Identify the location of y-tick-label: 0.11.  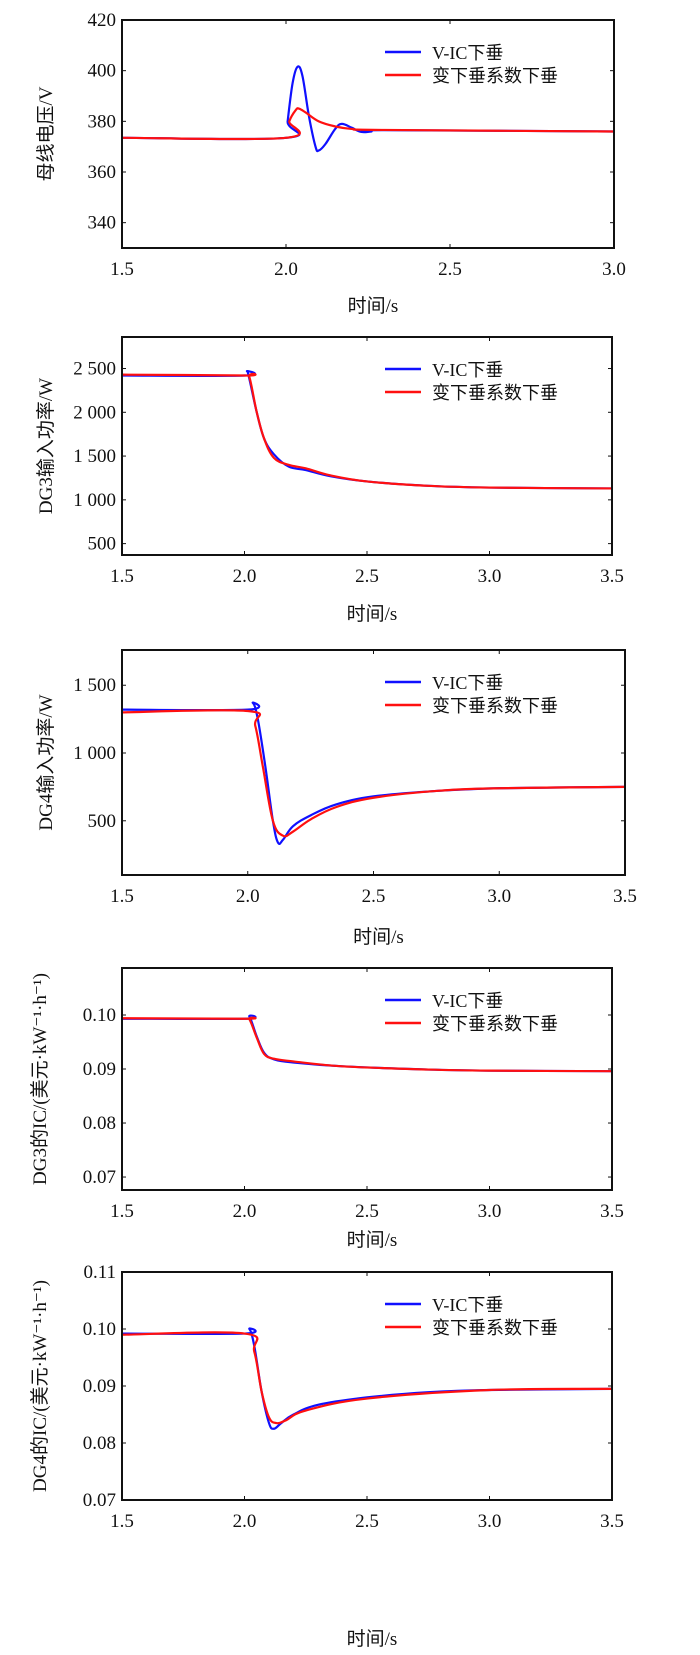
(99, 1272).